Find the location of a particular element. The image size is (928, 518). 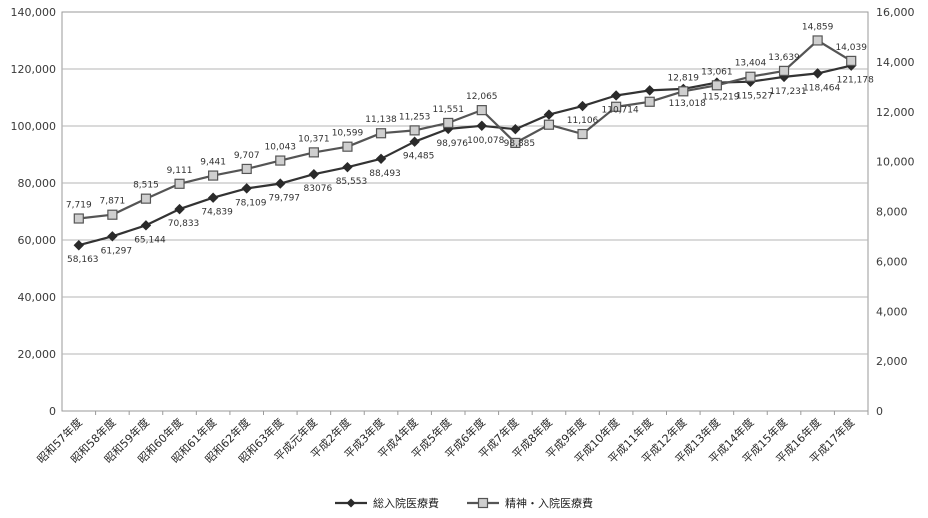

legend-label: 総入院医療費 is located at coordinates (406, 503).